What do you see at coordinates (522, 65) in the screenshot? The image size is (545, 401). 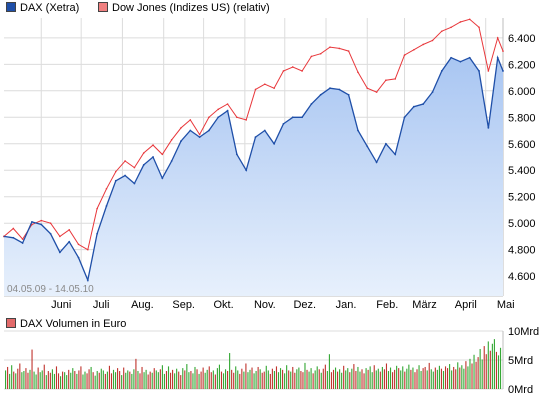 I see `y-tick-label: 6.200` at bounding box center [522, 65].